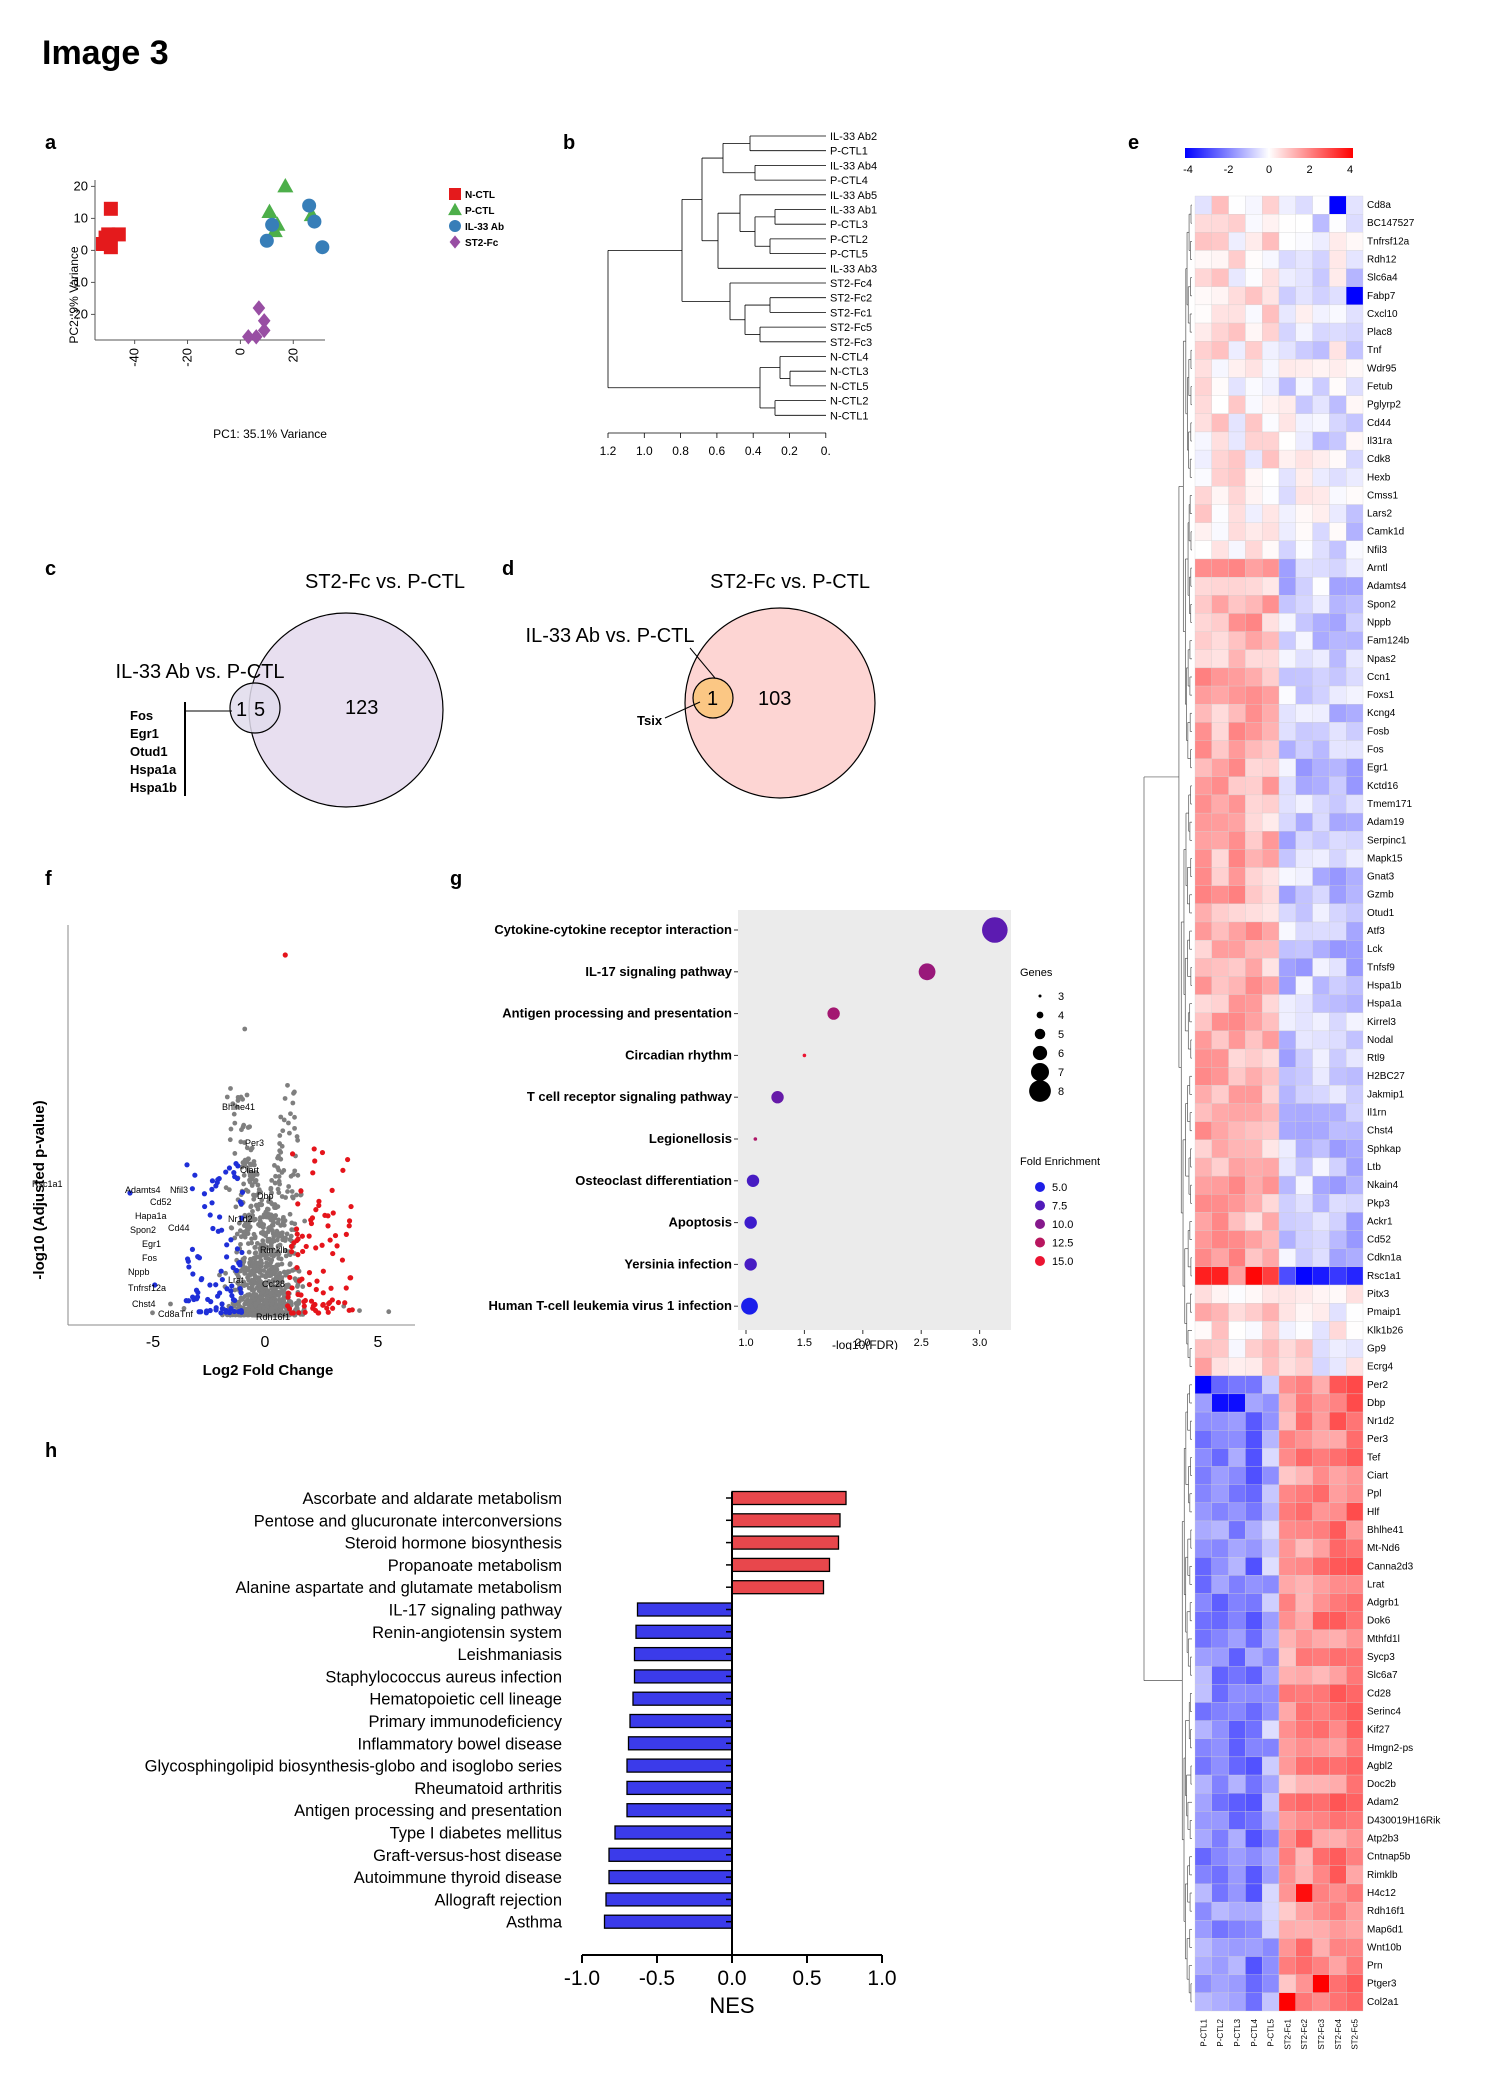  Describe the element at coordinates (849, 387) in the screenshot. I see `dendrogram-leaf-label: N-CTL5` at that location.